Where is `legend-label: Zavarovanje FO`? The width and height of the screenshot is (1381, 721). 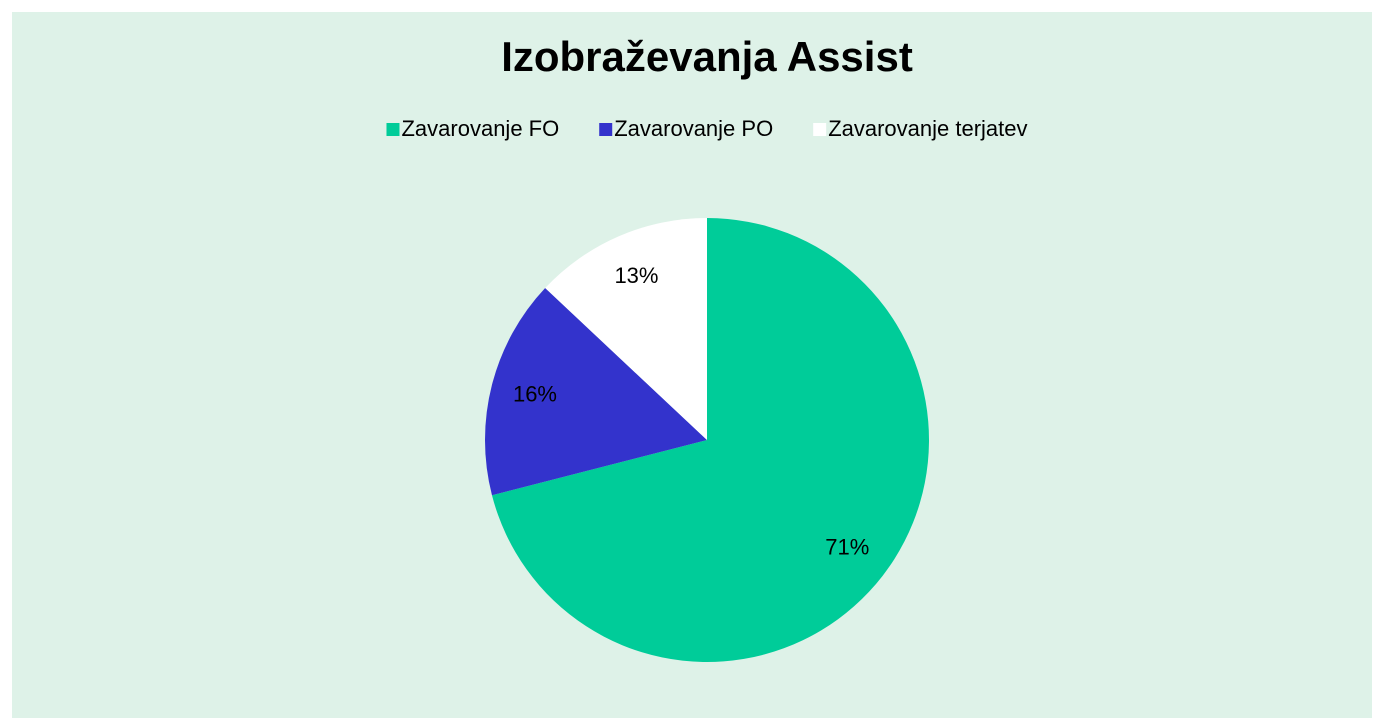
legend-label: Zavarovanje FO is located at coordinates (480, 128).